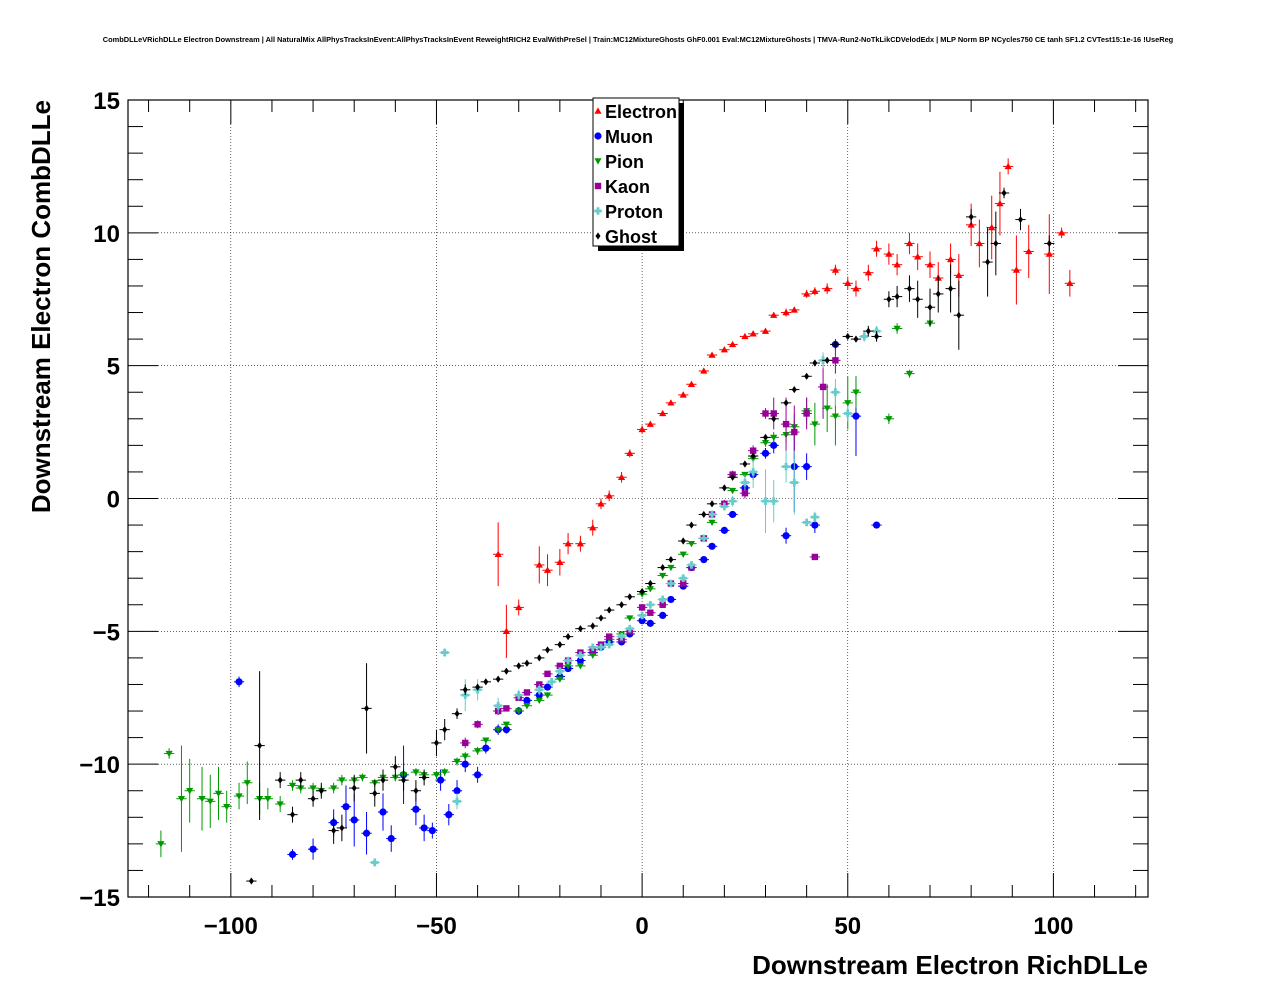  I want to click on y-axis-label: Downstream Electron CombDLLe, so click(41, 306).